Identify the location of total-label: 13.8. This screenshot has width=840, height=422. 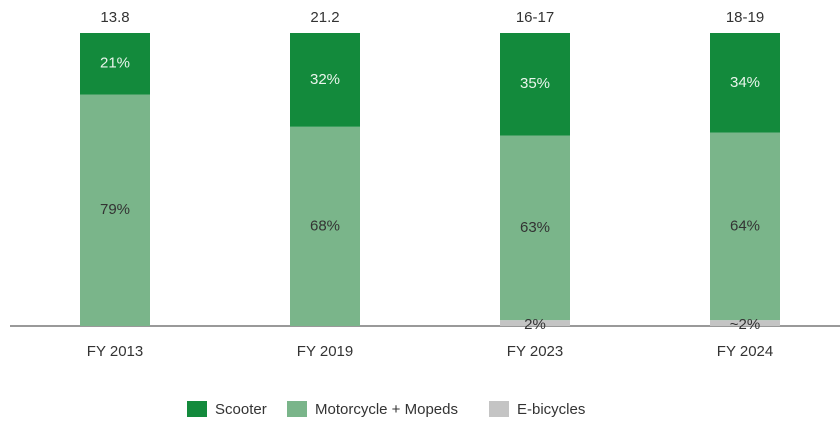
(114, 17).